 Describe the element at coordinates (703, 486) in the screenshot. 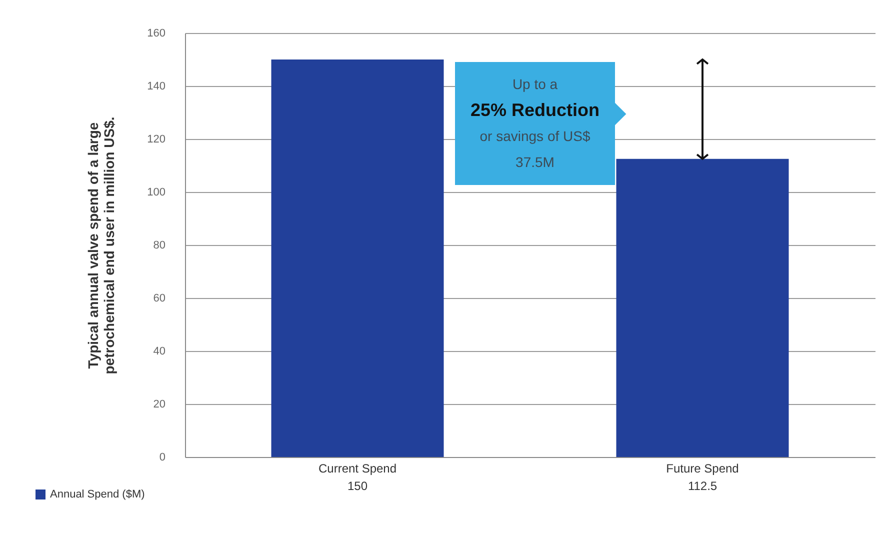

I see `data-label: 112.5` at that location.